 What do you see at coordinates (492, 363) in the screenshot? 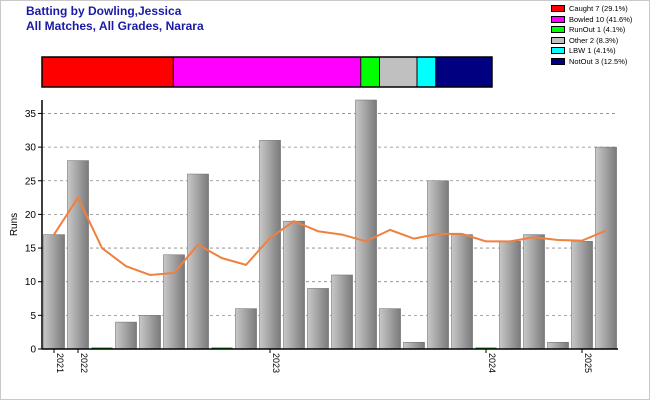
I see `x-tick-label: 2024` at bounding box center [492, 363].